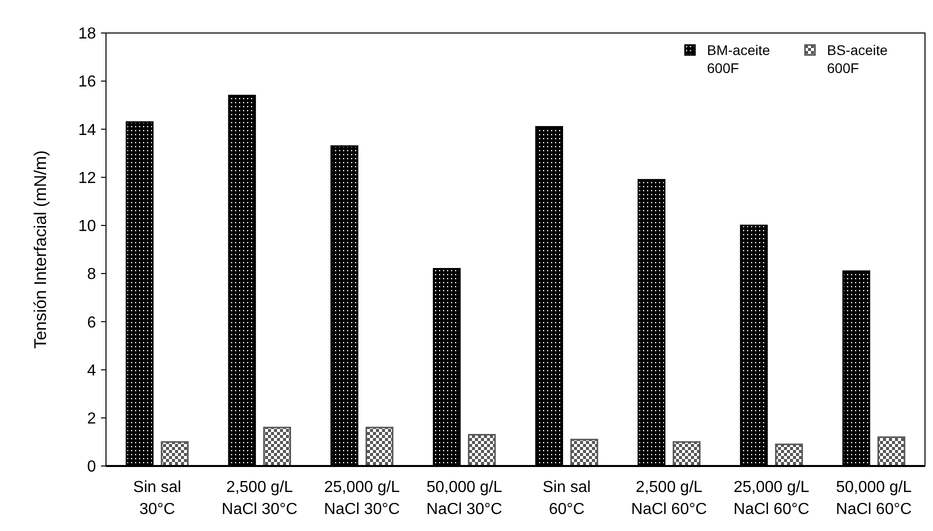 This screenshot has height=531, width=933. Describe the element at coordinates (87, 34) in the screenshot. I see `y-tick-label: 18` at that location.